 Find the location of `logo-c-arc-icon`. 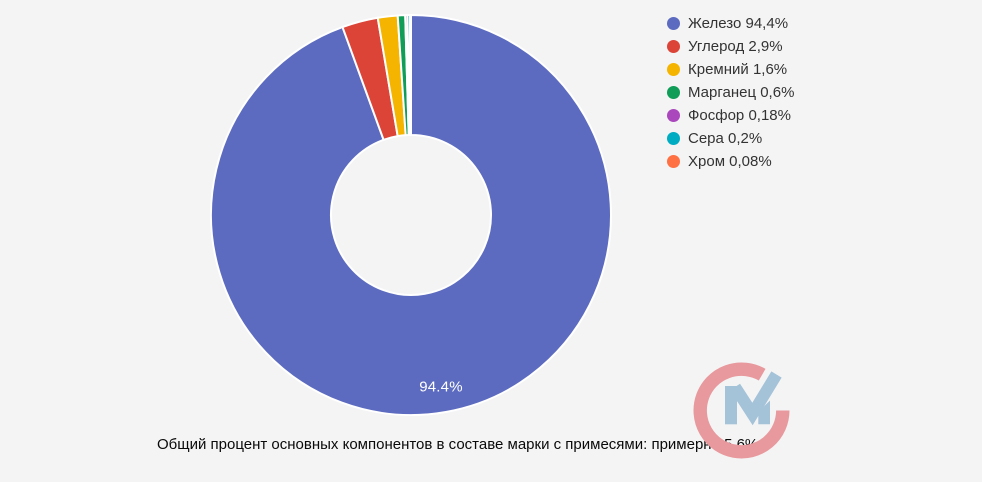

logo-c-arc-icon is located at coordinates (741, 410).